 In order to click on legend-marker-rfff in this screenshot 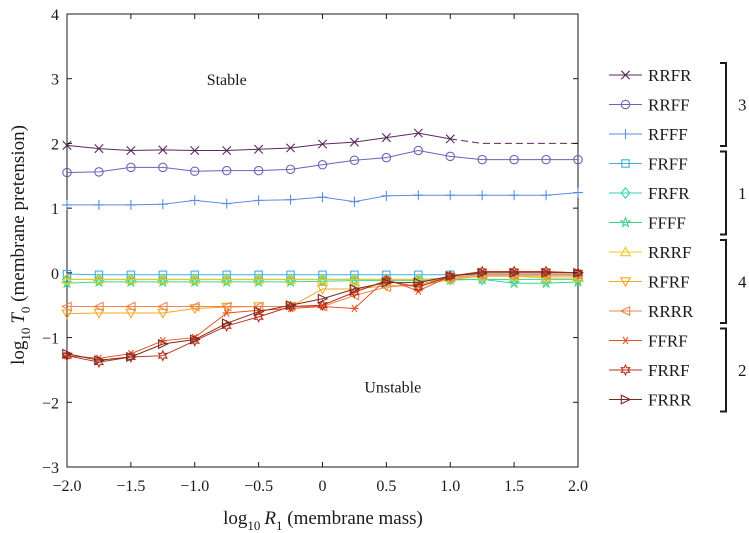, I will do `click(625, 134)`.